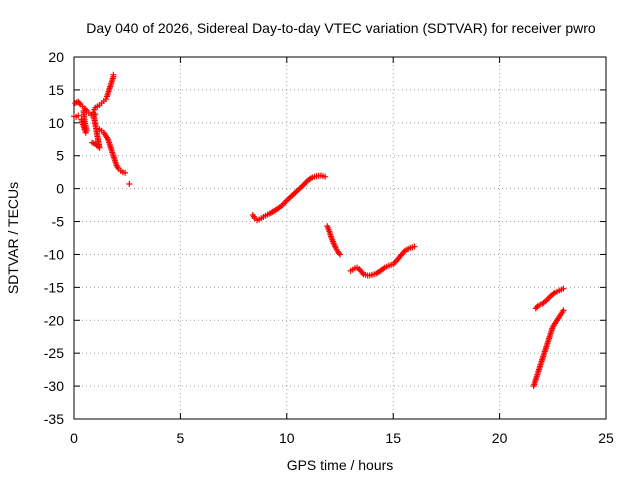  What do you see at coordinates (54, 320) in the screenshot?
I see `y-tick-label: -20` at bounding box center [54, 320].